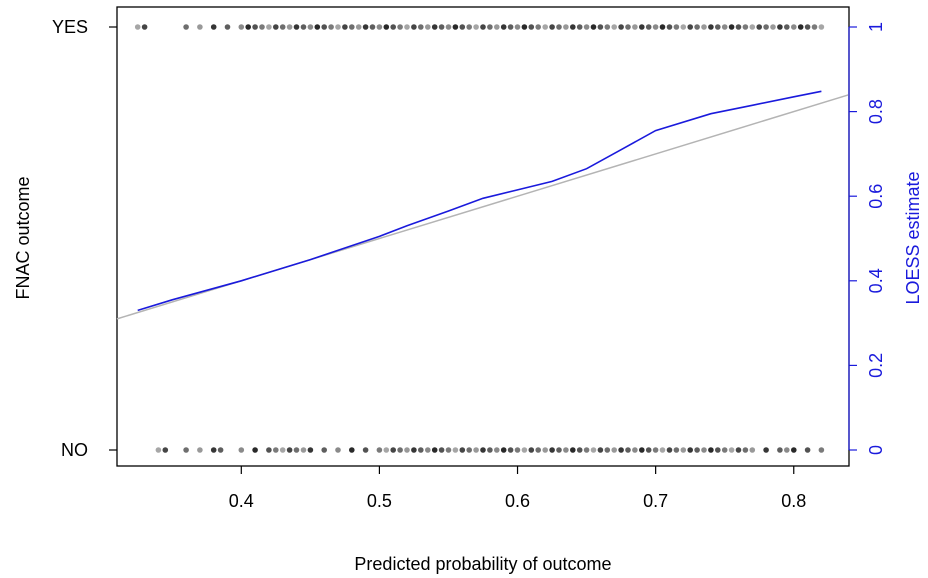 The image size is (928, 578). What do you see at coordinates (655, 501) in the screenshot?
I see `x-tick-label: 0.7` at bounding box center [655, 501].